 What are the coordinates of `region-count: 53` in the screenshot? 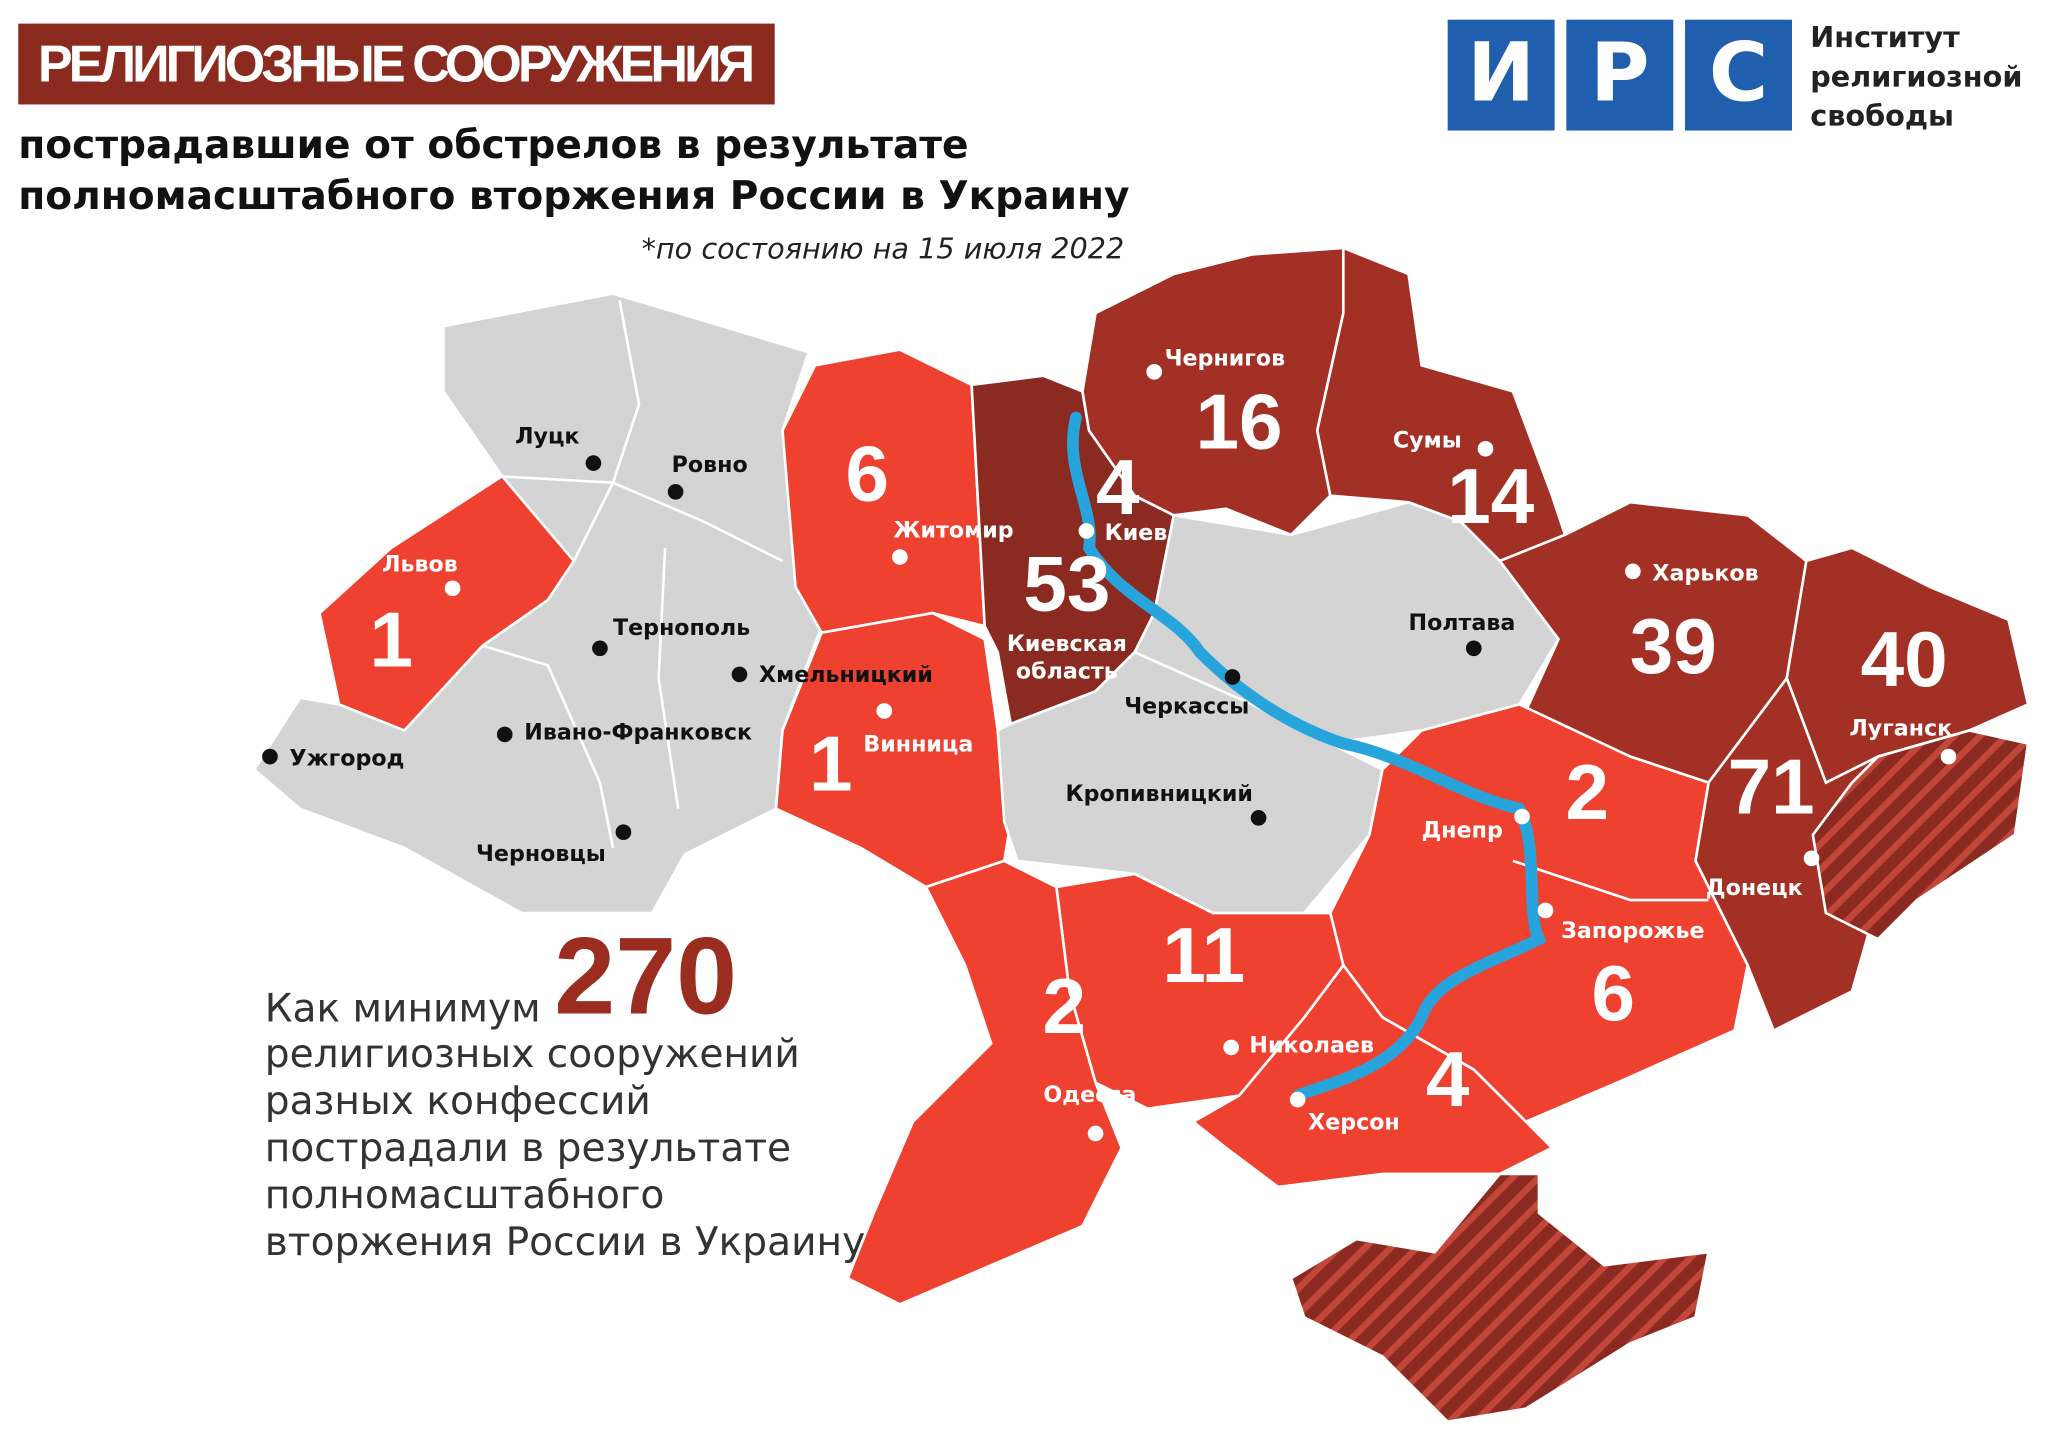 It's located at (1066, 583).